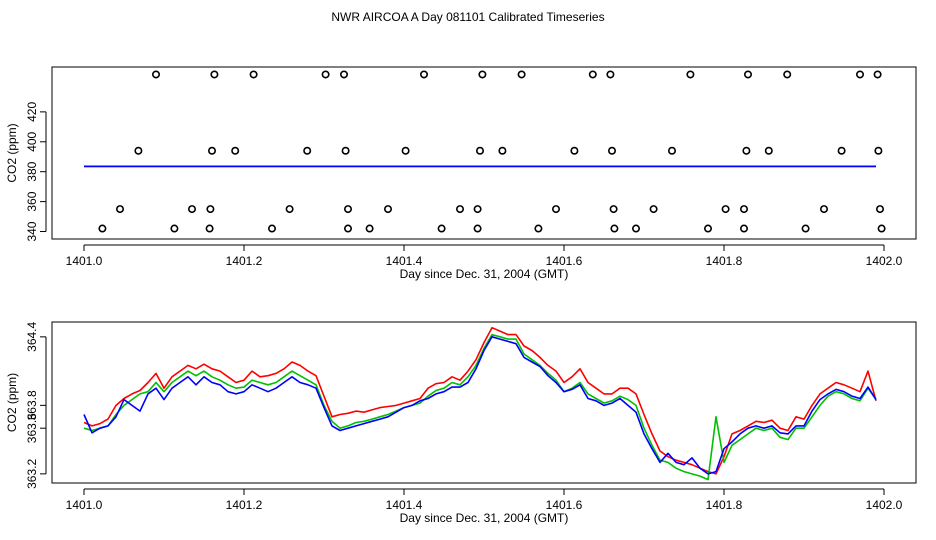 The height and width of the screenshot is (540, 936). I want to click on x-tick-label-bottom: 1402.0, so click(884, 505).